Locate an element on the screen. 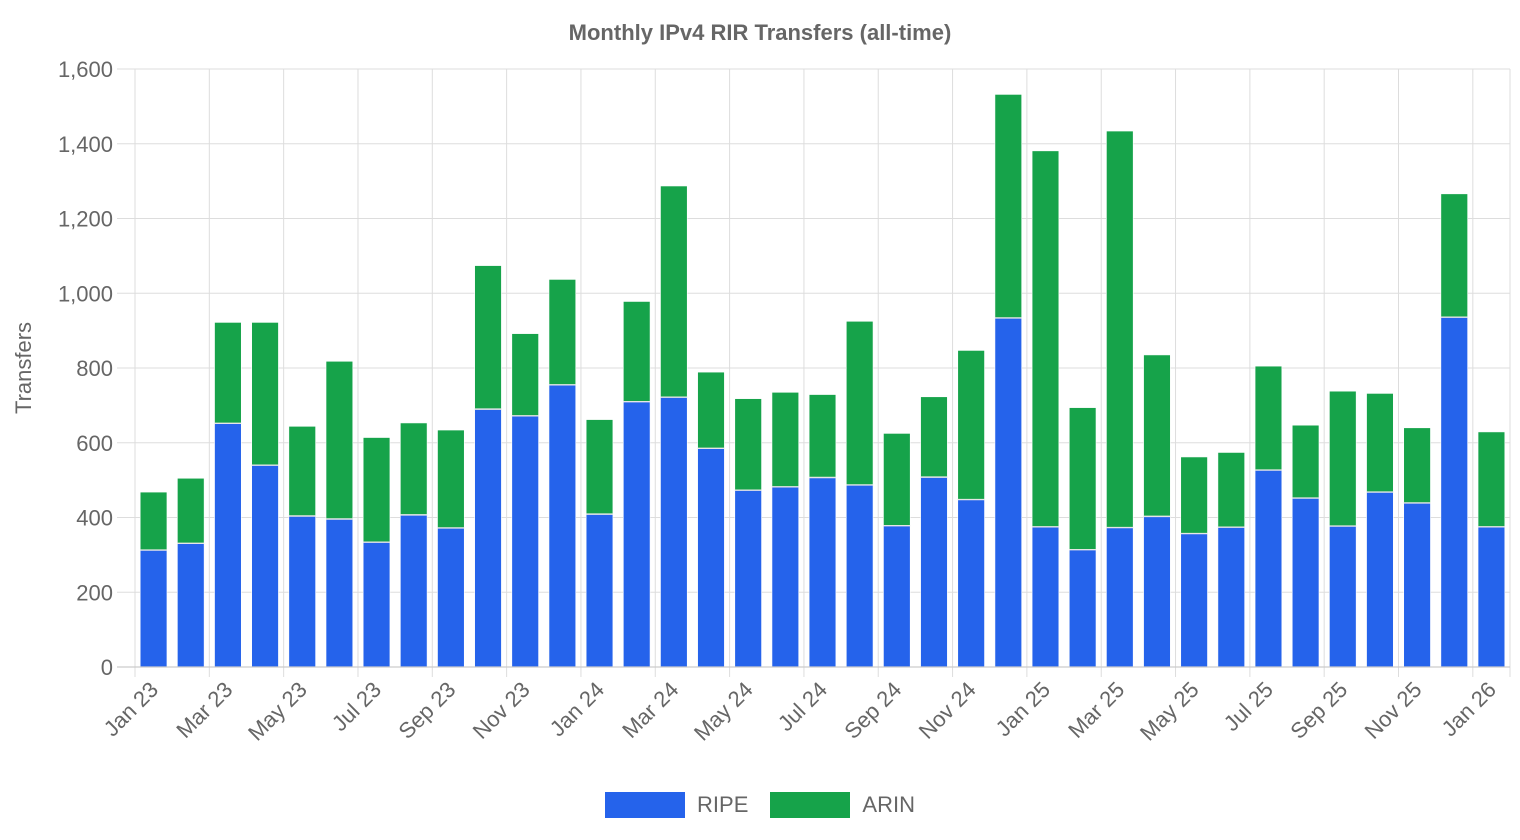  x-tick-label: Jan 26 is located at coordinates (1469, 709).